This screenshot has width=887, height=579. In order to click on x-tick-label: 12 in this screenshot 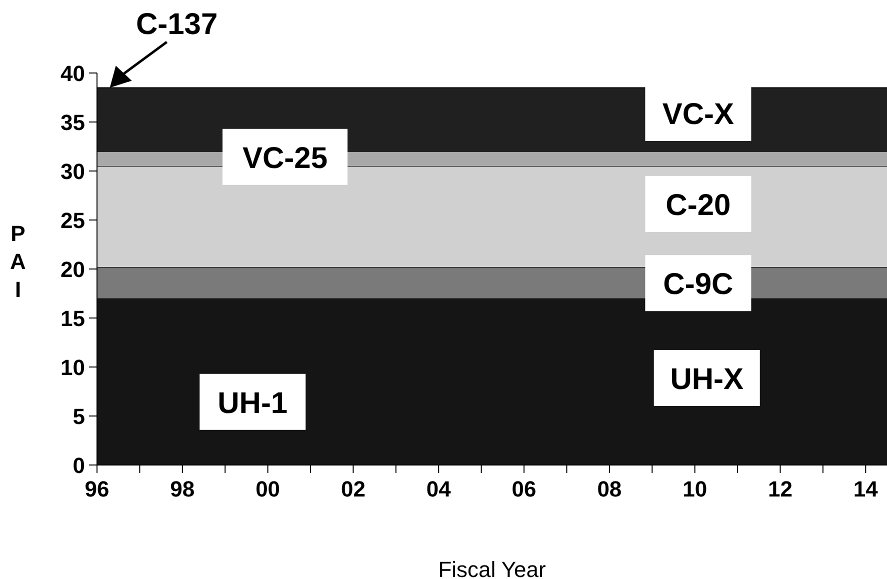, I will do `click(780, 489)`.